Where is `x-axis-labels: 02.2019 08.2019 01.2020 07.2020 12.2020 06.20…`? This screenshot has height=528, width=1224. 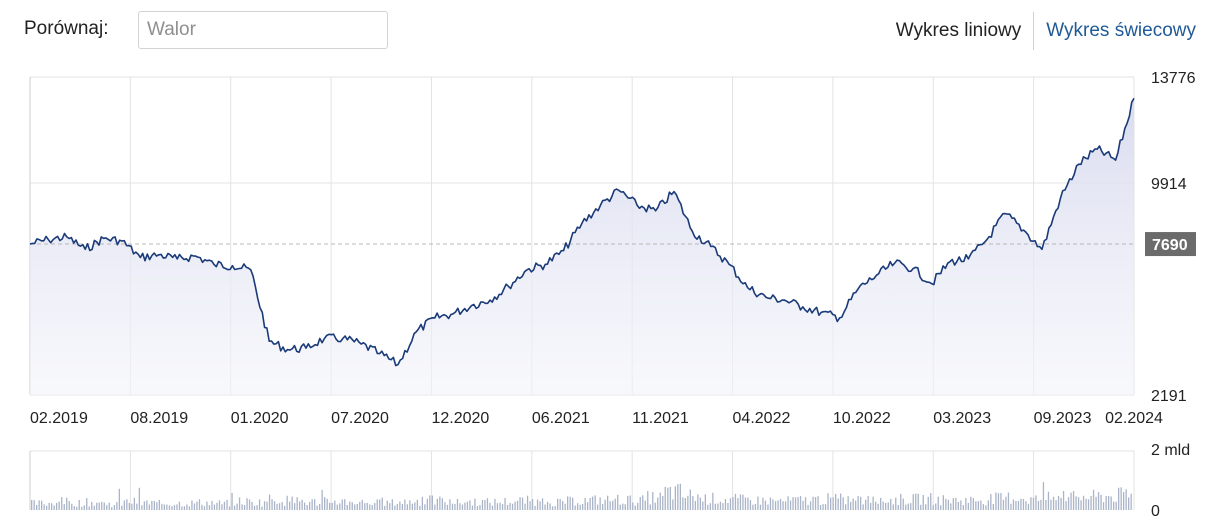
x-axis-labels: 02.2019 08.2019 01.2020 07.2020 12.2020 06.20… is located at coordinates (596, 418).